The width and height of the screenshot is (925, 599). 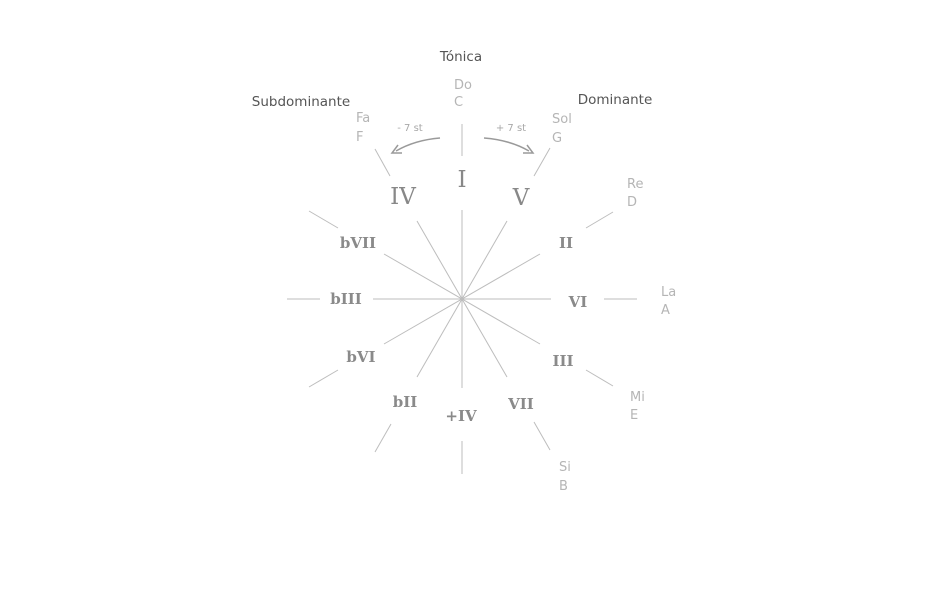 I want to click on degree-i: I, so click(x=461, y=180).